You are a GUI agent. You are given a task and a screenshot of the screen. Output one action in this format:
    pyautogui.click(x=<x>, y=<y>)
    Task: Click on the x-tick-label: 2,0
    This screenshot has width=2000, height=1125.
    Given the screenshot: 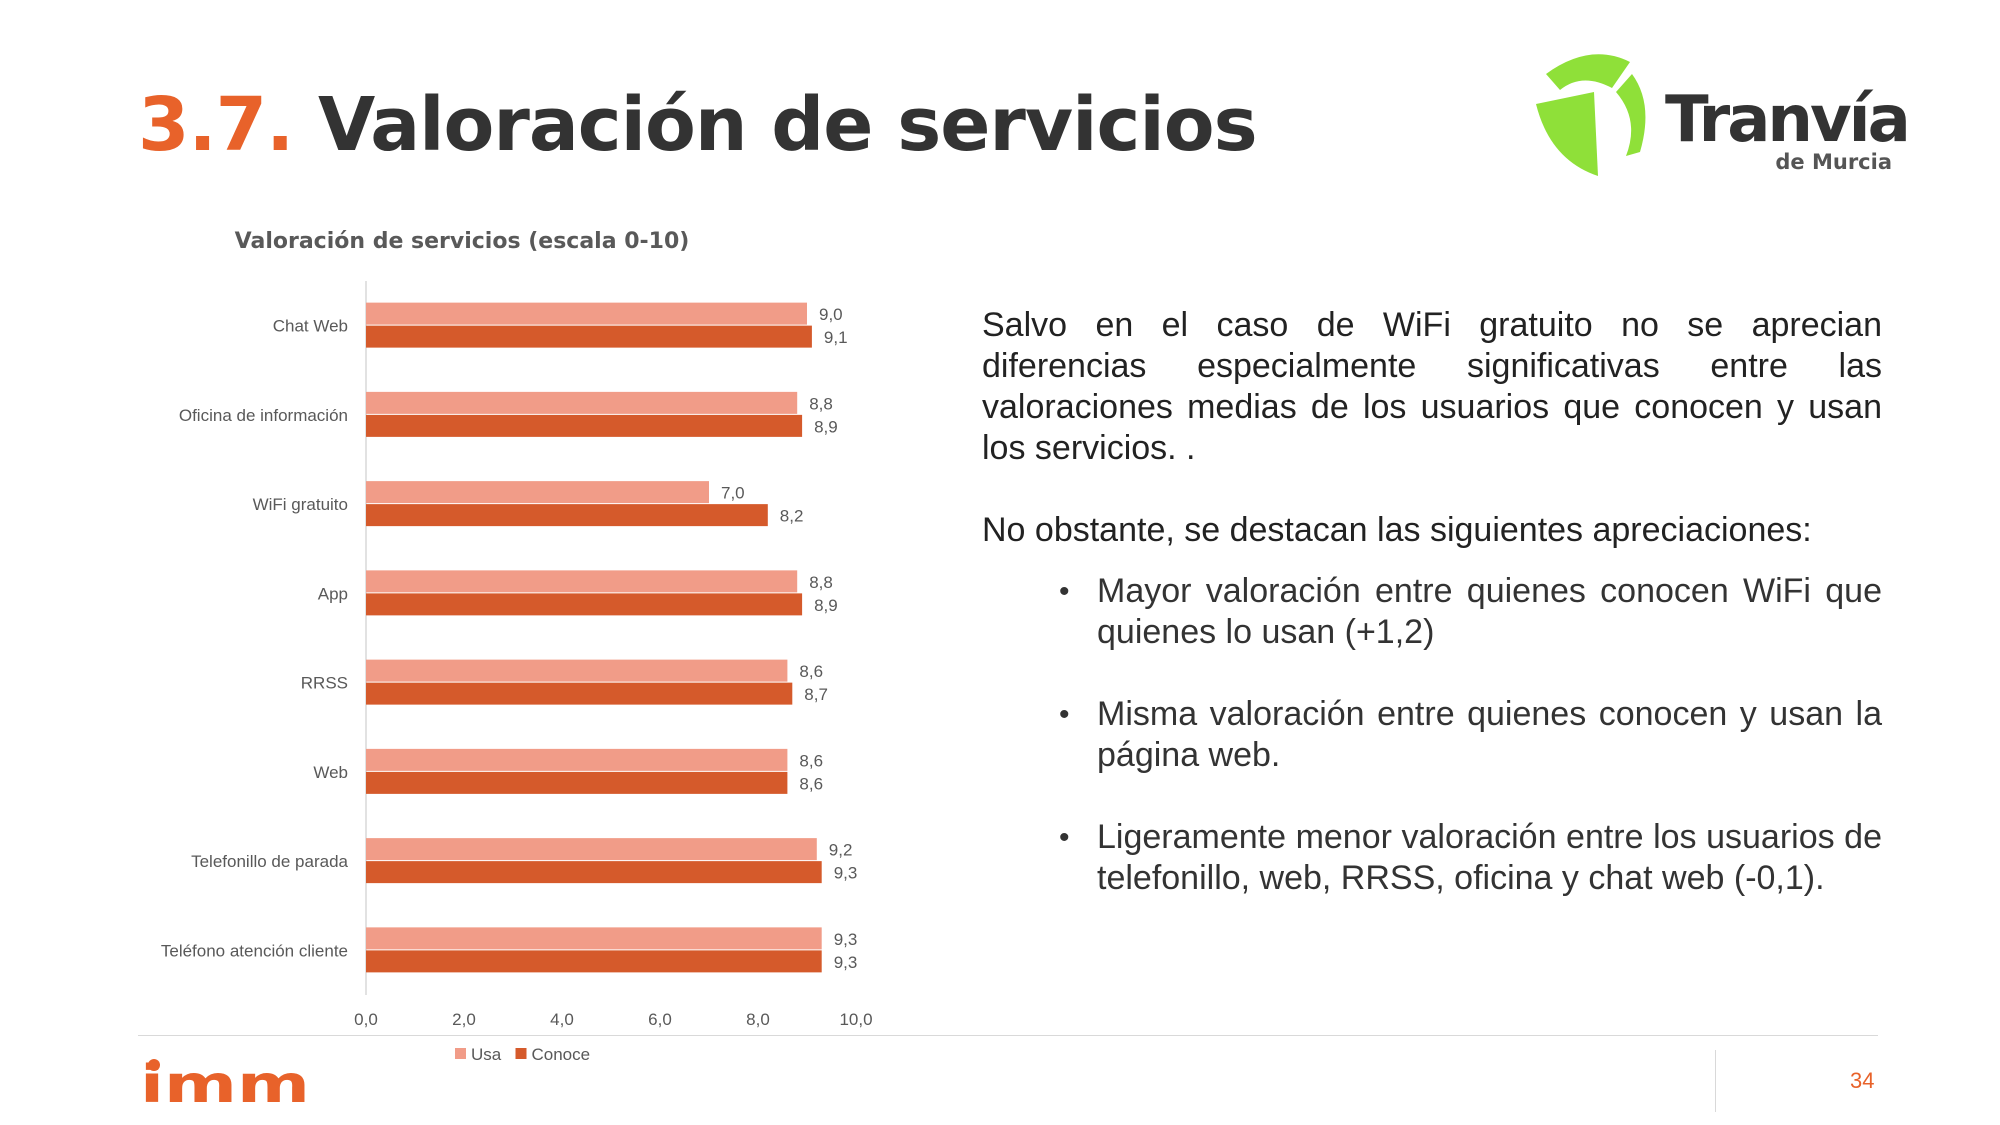 What is the action you would take?
    pyautogui.click(x=464, y=1019)
    